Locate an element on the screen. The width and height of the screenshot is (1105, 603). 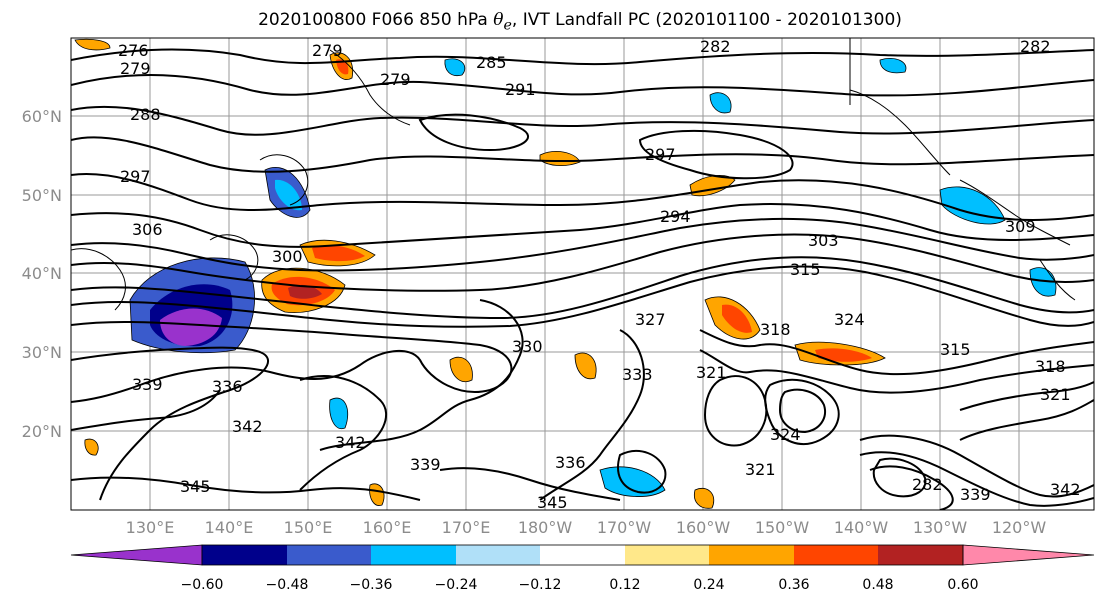
contour-label: 309 is located at coordinates (1020, 226).